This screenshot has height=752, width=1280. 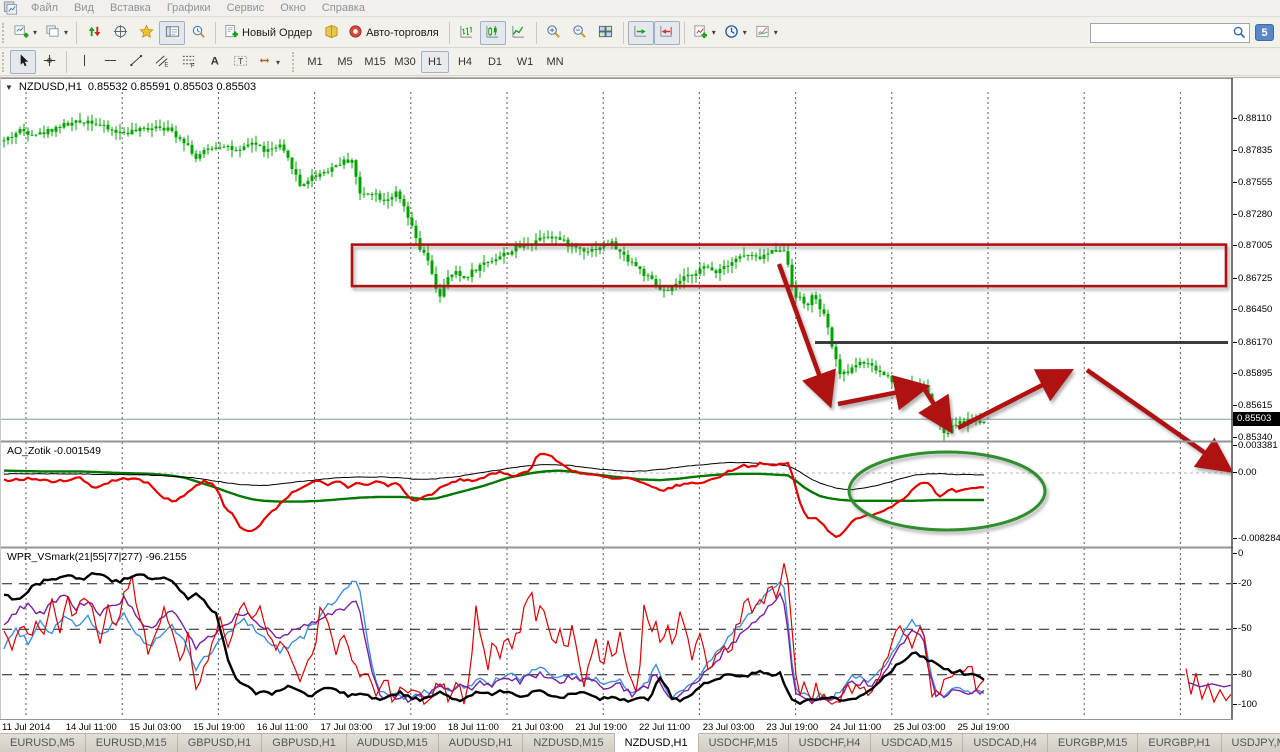 I want to click on timeframe-bar: M1 M5 M15 M30 H1 H4 D1 W1 MN, so click(x=435, y=62).